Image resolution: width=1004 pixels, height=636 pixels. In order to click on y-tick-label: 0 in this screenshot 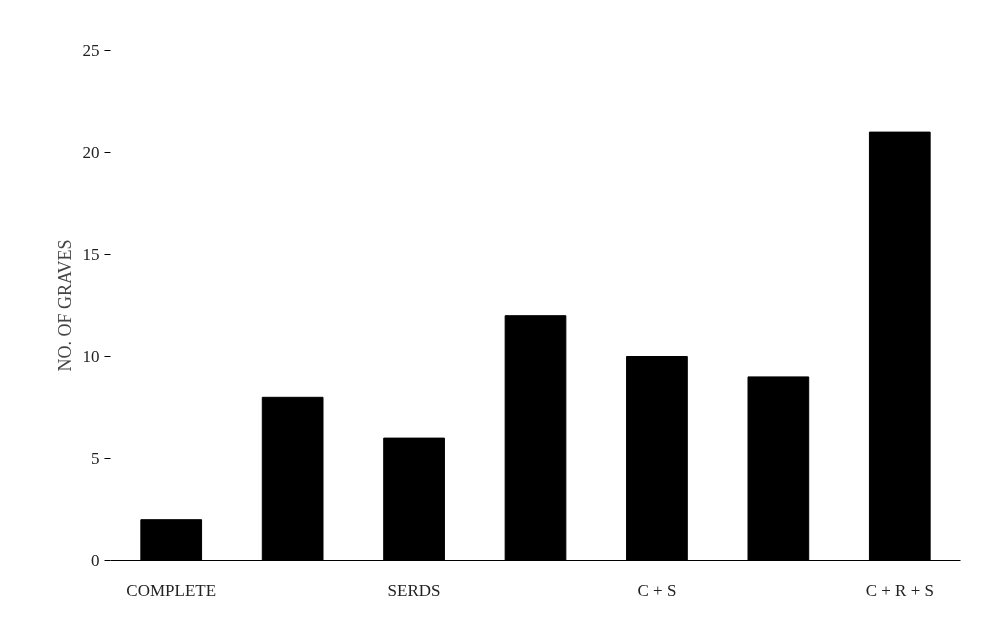, I will do `click(95, 560)`.